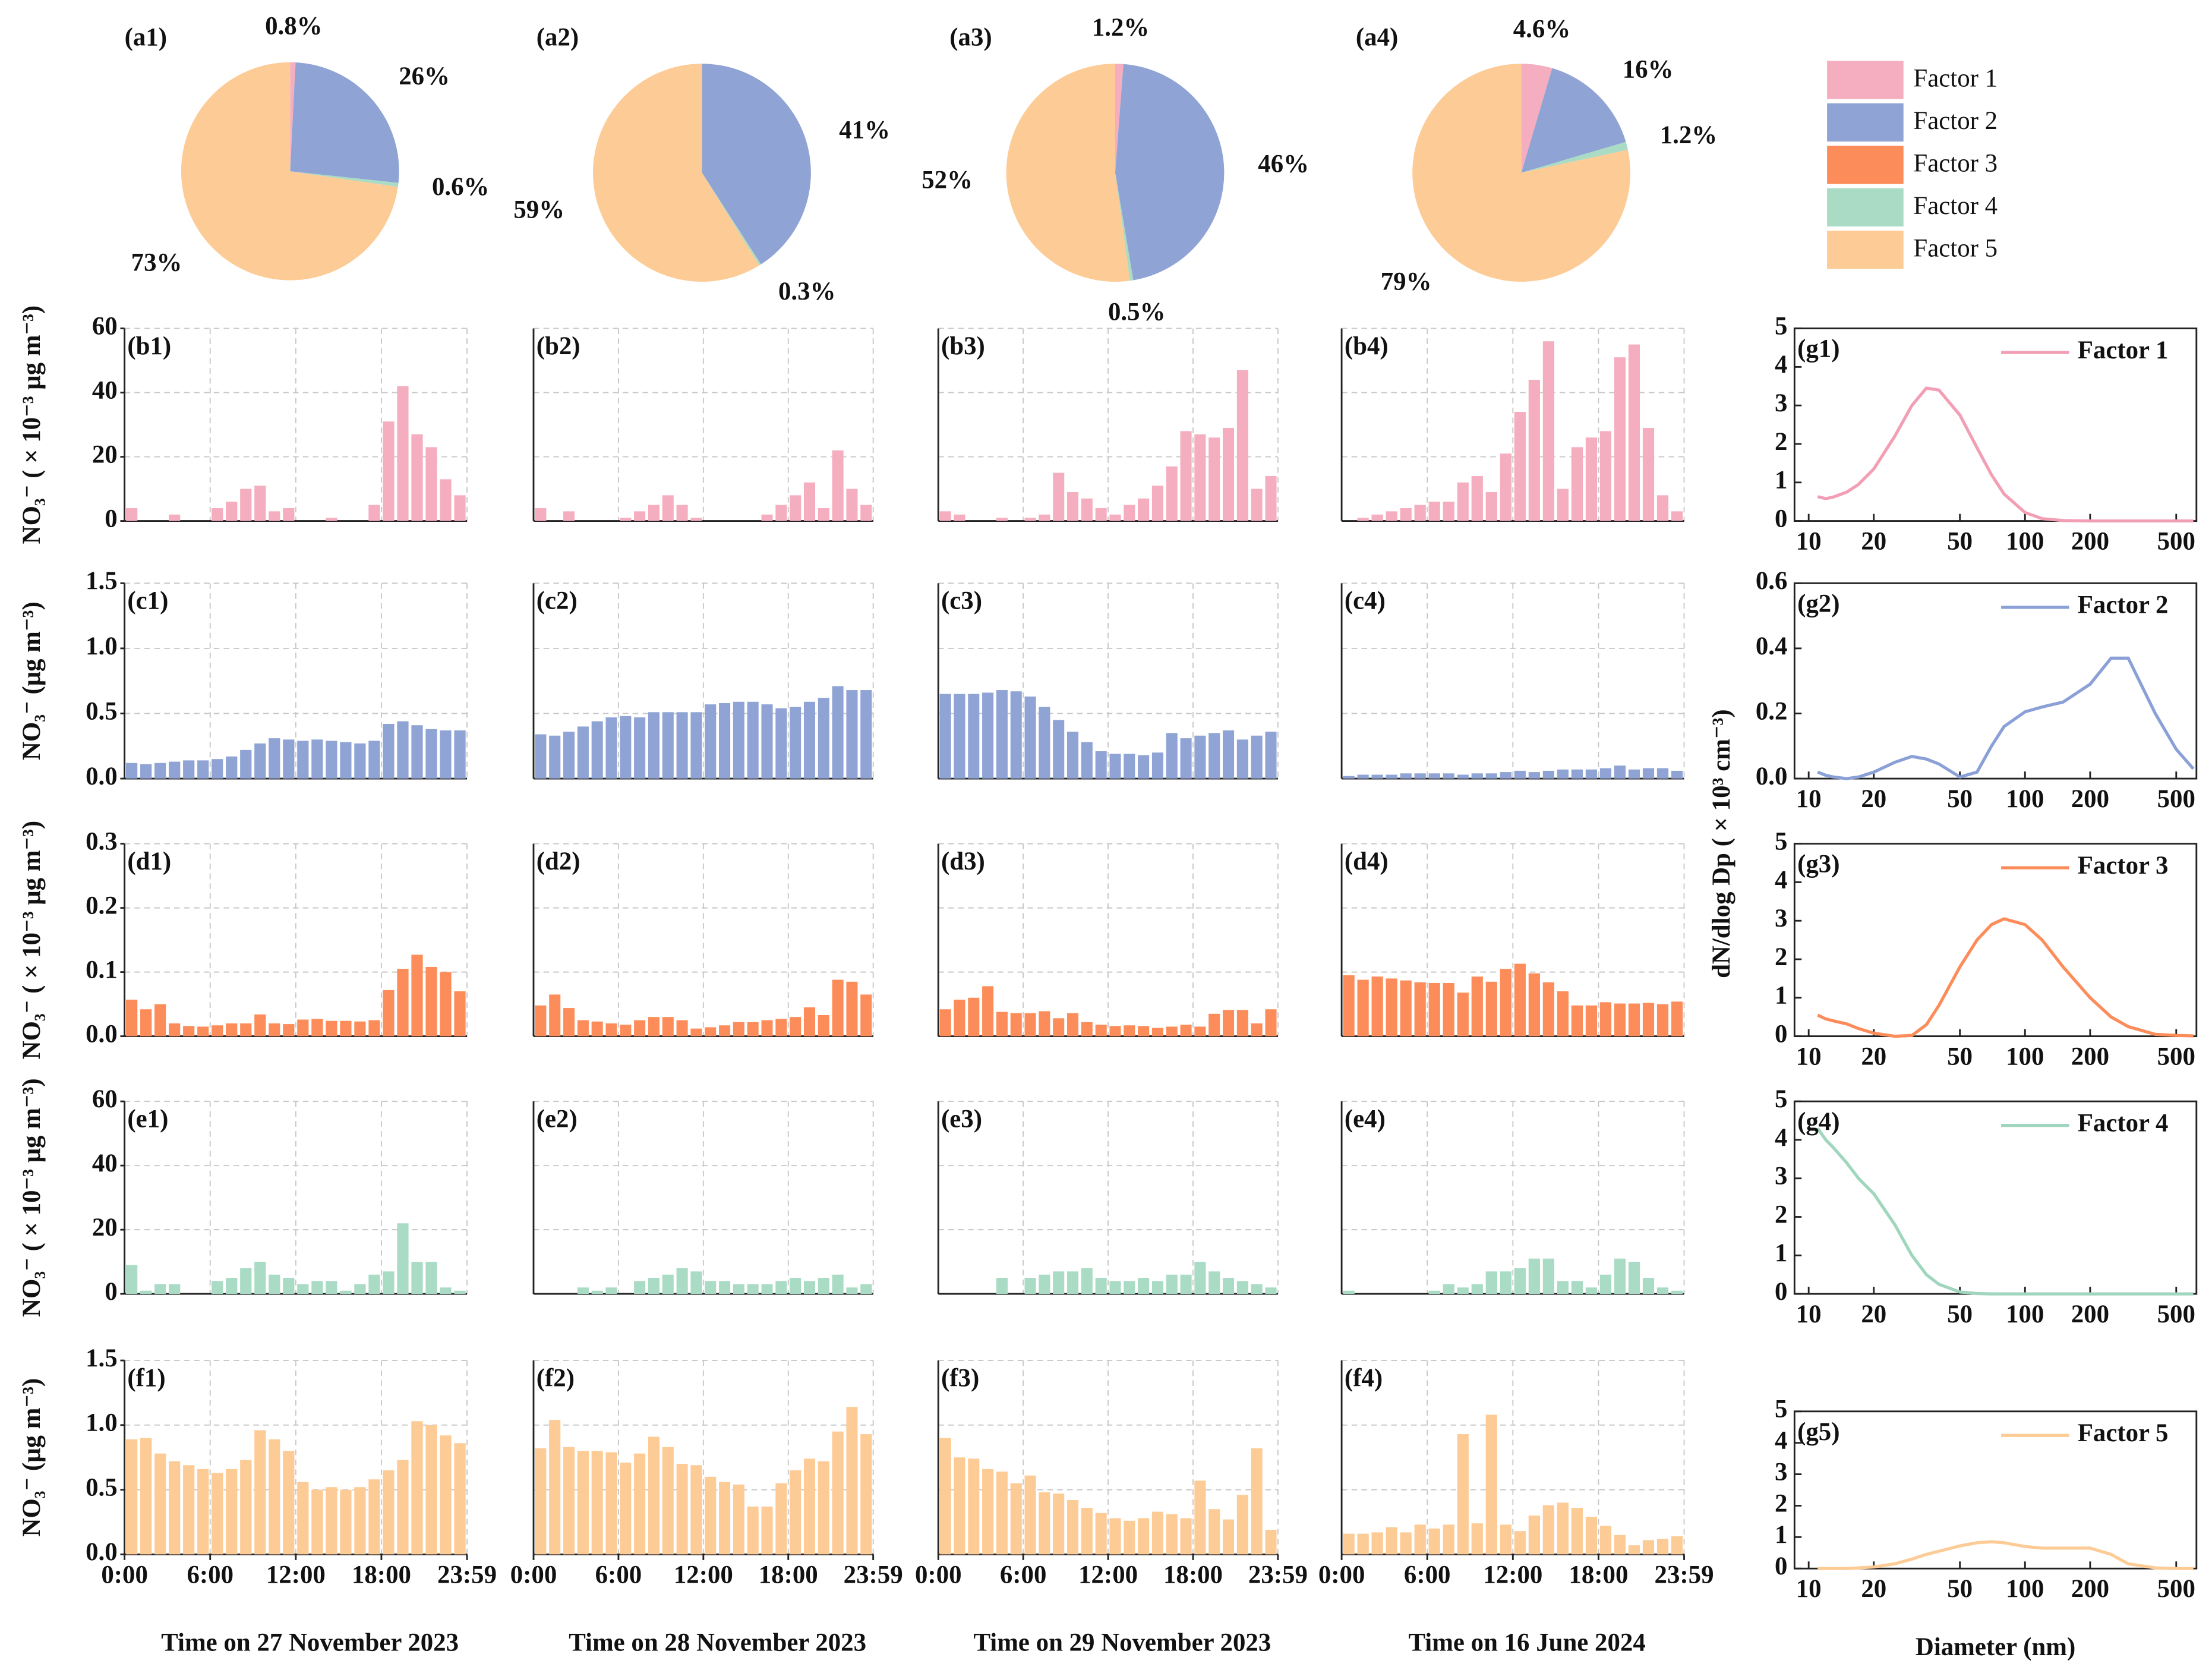  Describe the element at coordinates (1956, 164) in the screenshot. I see `legend-label: Factor 3` at that location.